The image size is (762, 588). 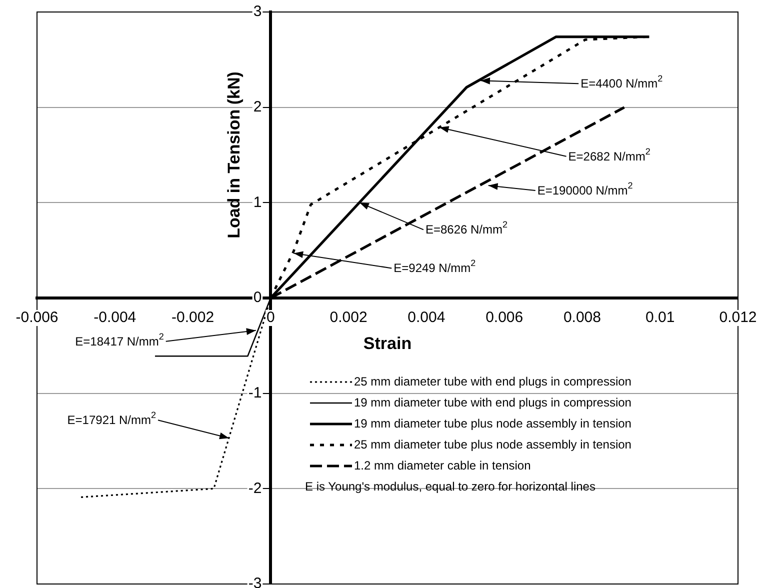 I want to click on legend-label: 19 mm diameter tube plus node assembly in tension, so click(x=493, y=423).